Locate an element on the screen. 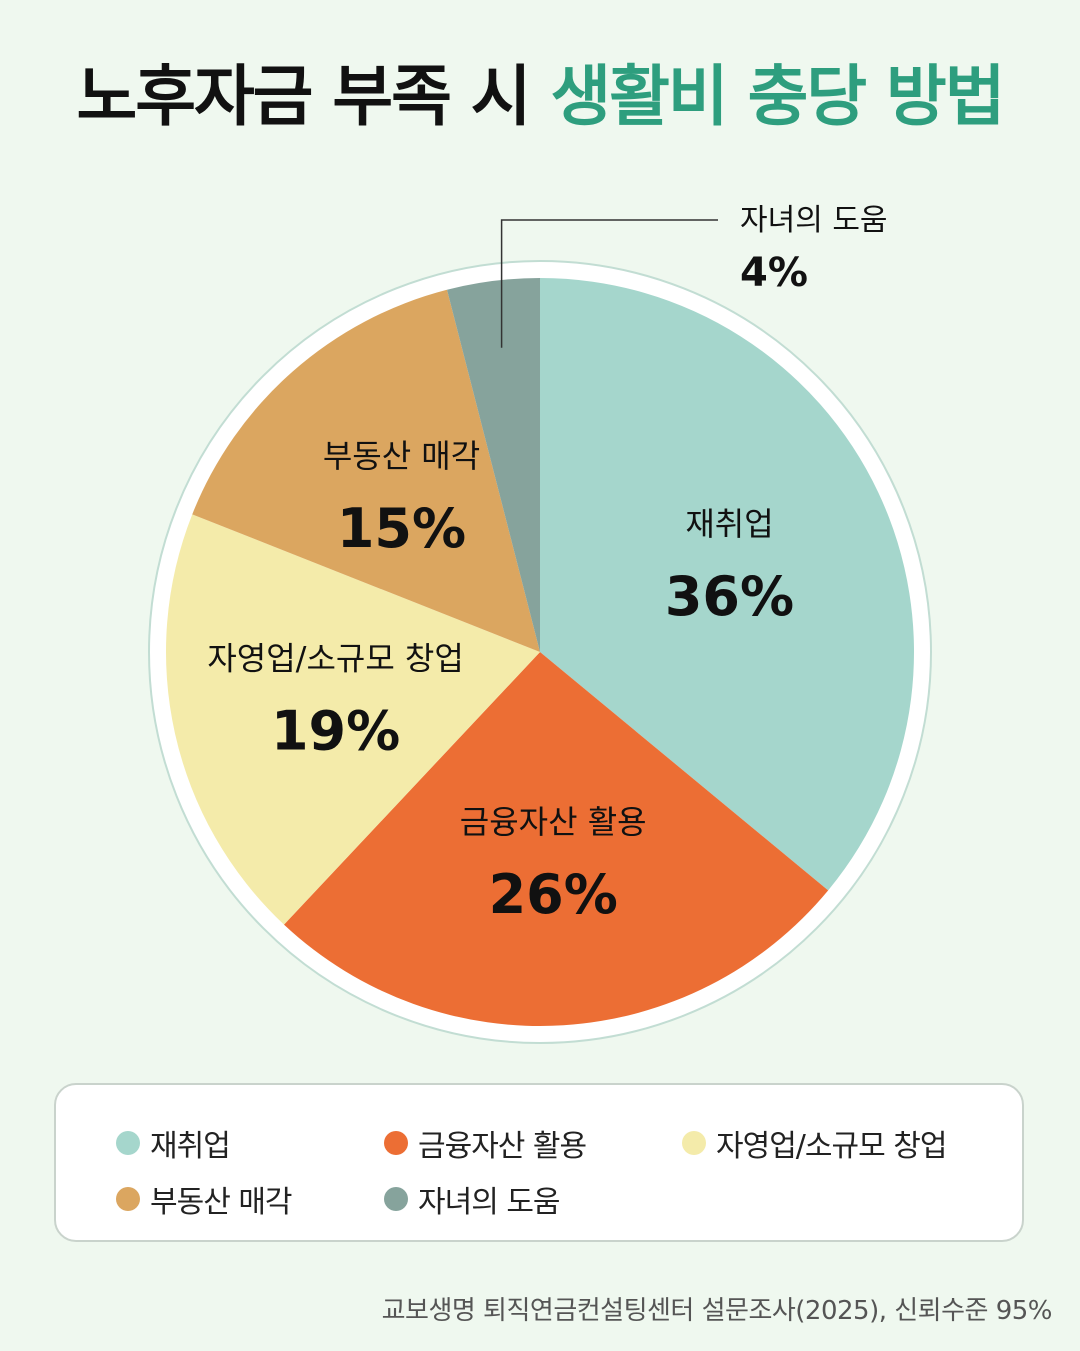 The image size is (1080, 1351). source-note: 교보생명 퇴직연금컨설팅센터 설문조사(2025), 신뢰수준 95% is located at coordinates (717, 1311).